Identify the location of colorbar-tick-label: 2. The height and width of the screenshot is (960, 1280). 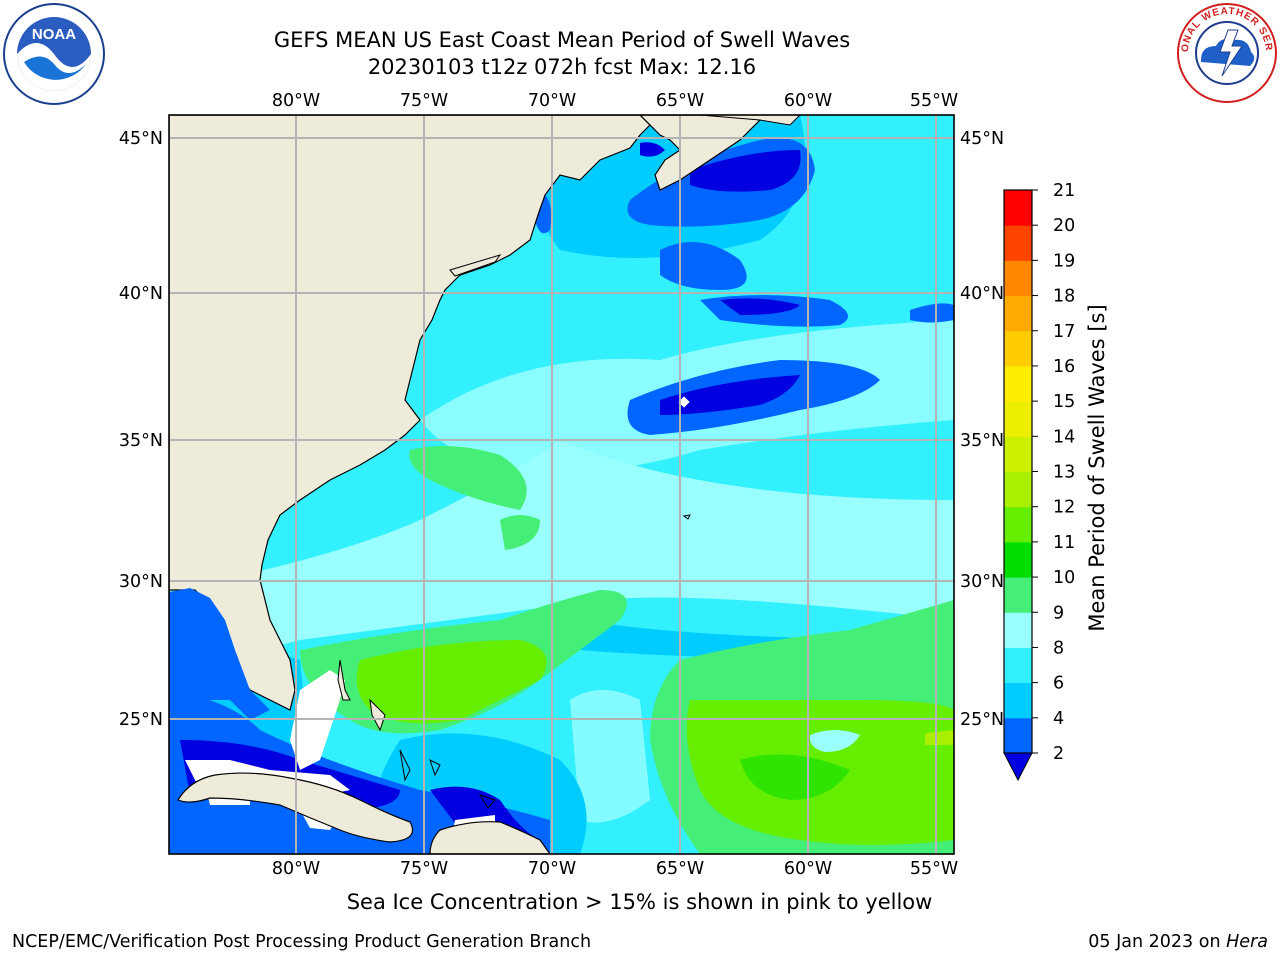
(1058, 754).